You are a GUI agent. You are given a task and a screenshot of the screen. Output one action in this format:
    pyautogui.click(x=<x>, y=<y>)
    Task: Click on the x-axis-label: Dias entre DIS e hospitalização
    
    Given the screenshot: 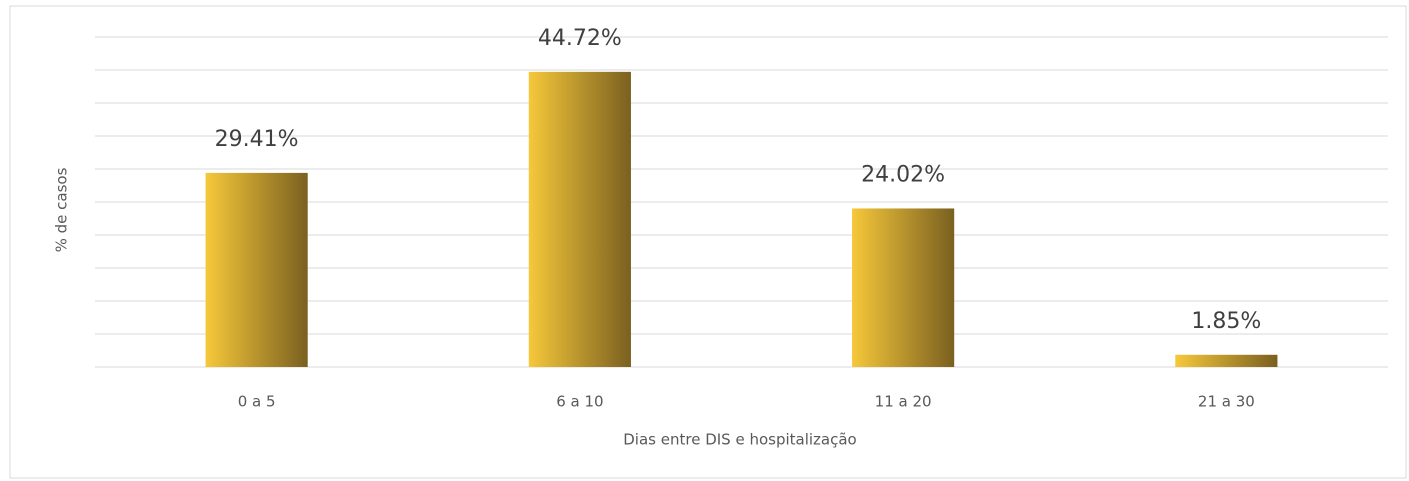 What is the action you would take?
    pyautogui.click(x=739, y=440)
    